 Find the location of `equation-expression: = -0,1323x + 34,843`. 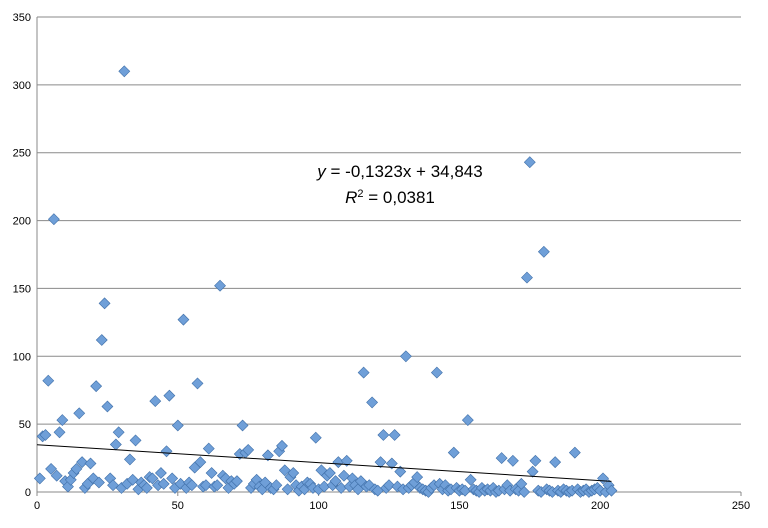

equation-expression: = -0,1323x + 34,843 is located at coordinates (404, 171).